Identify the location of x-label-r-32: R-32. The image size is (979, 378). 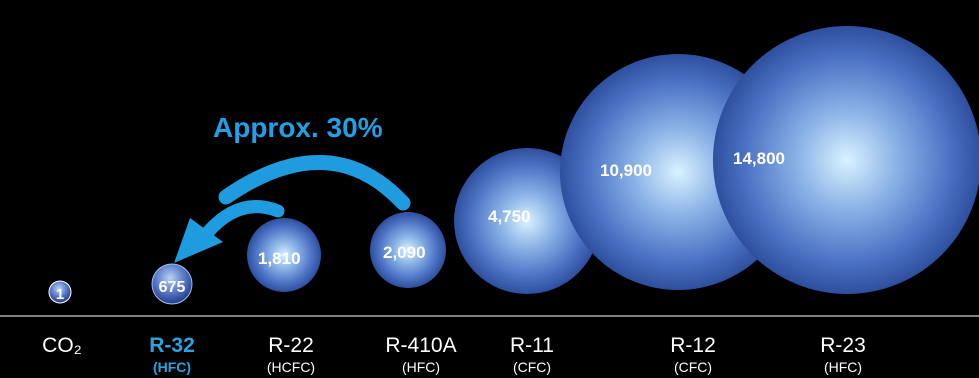
(172, 345).